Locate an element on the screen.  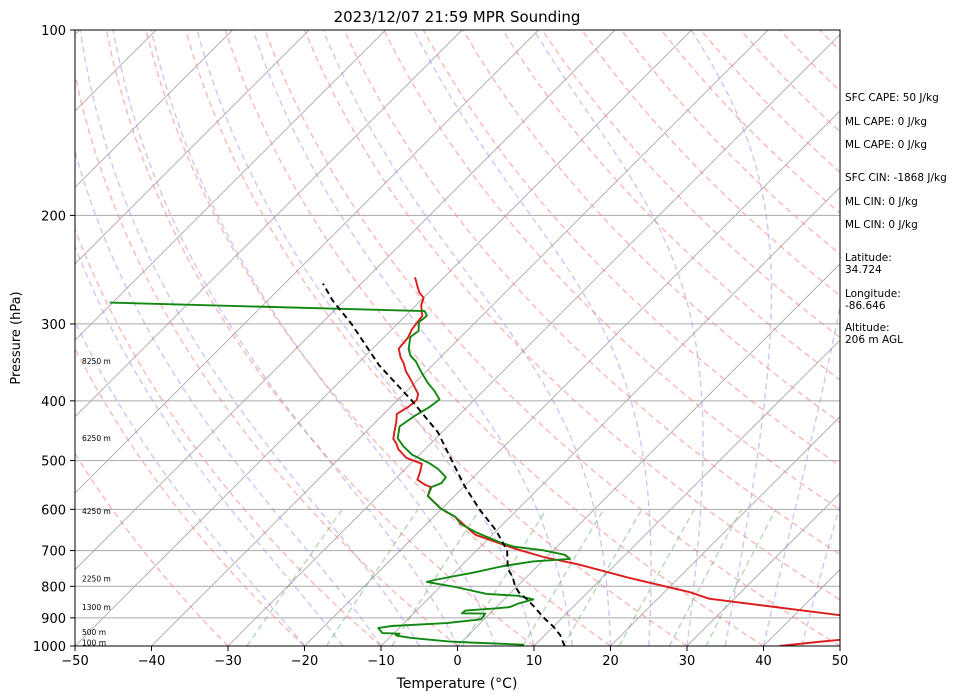
y-tick-label: 1000 is located at coordinates (49, 647).